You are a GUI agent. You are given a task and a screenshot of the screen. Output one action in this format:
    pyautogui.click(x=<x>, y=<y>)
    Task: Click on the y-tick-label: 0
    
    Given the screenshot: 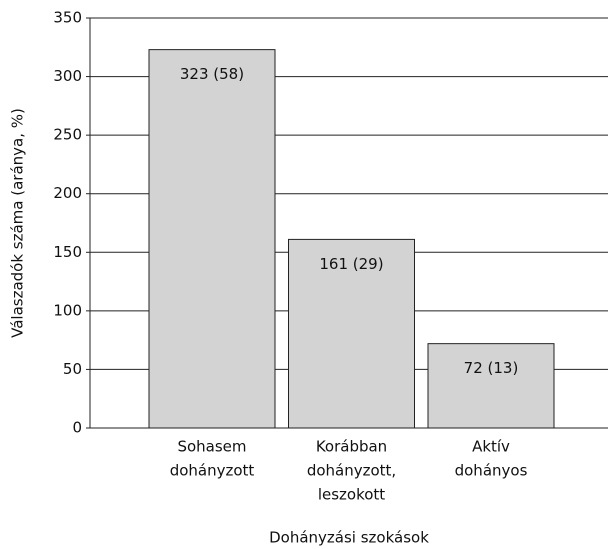 What is the action you would take?
    pyautogui.click(x=77, y=428)
    